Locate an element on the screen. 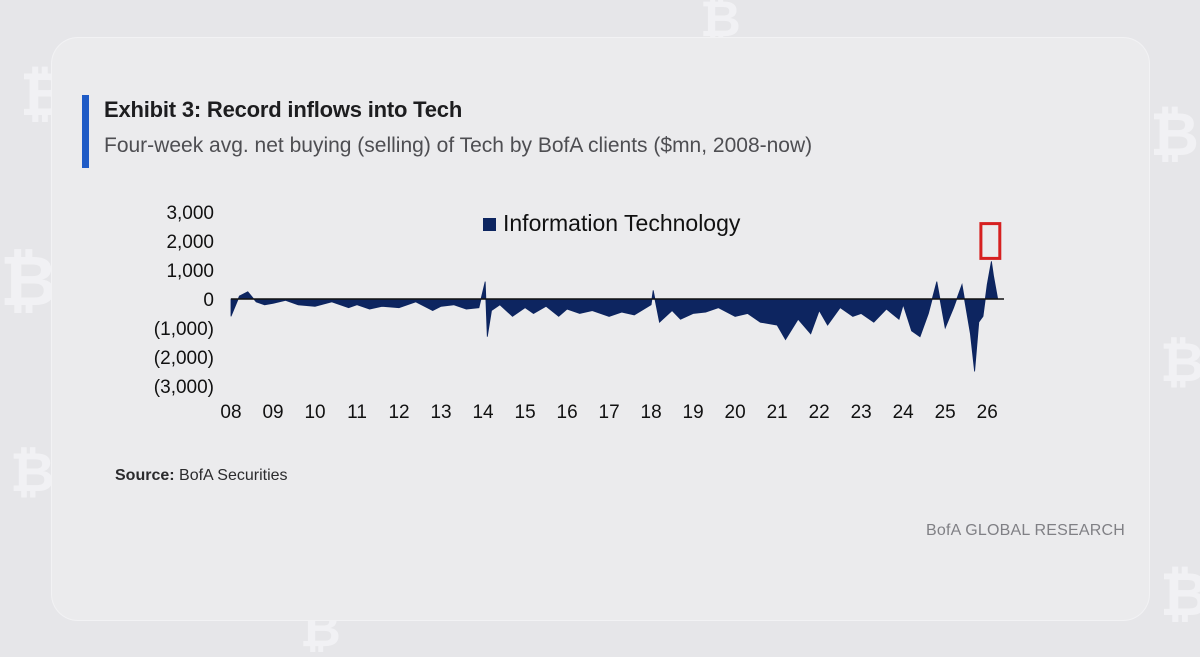  x-tick-label: 08 is located at coordinates (230, 412).